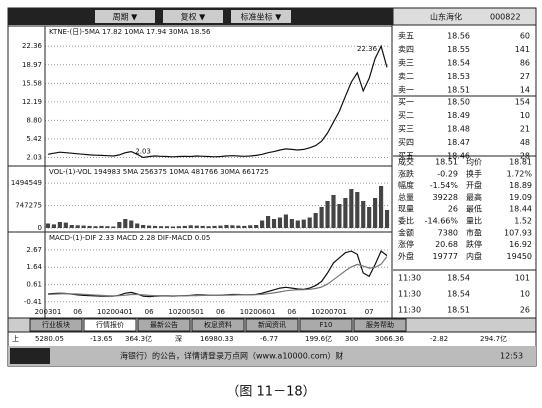  Describe the element at coordinates (525, 115) in the screenshot. I see `buy-cell: 10` at that location.